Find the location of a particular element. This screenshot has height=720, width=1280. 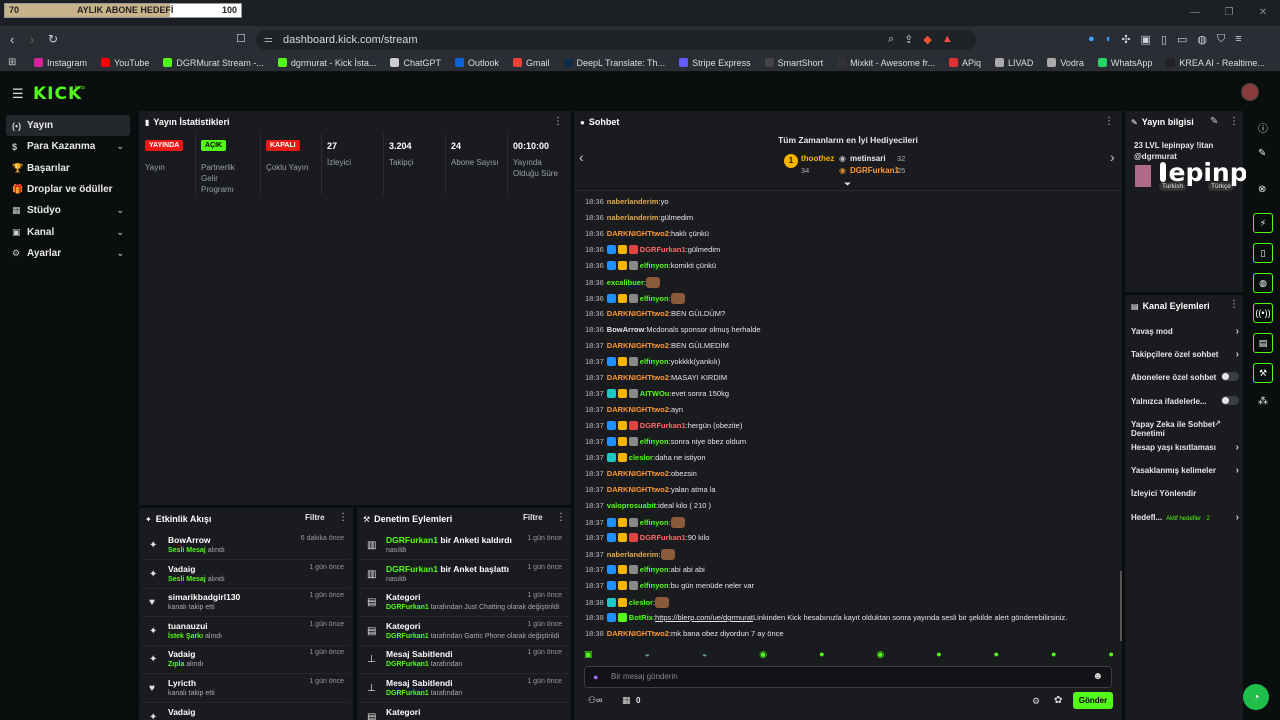

chat-message: 18:37 valoprosuabit: ideal kilo ( 210 ) is located at coordinates (648, 505).